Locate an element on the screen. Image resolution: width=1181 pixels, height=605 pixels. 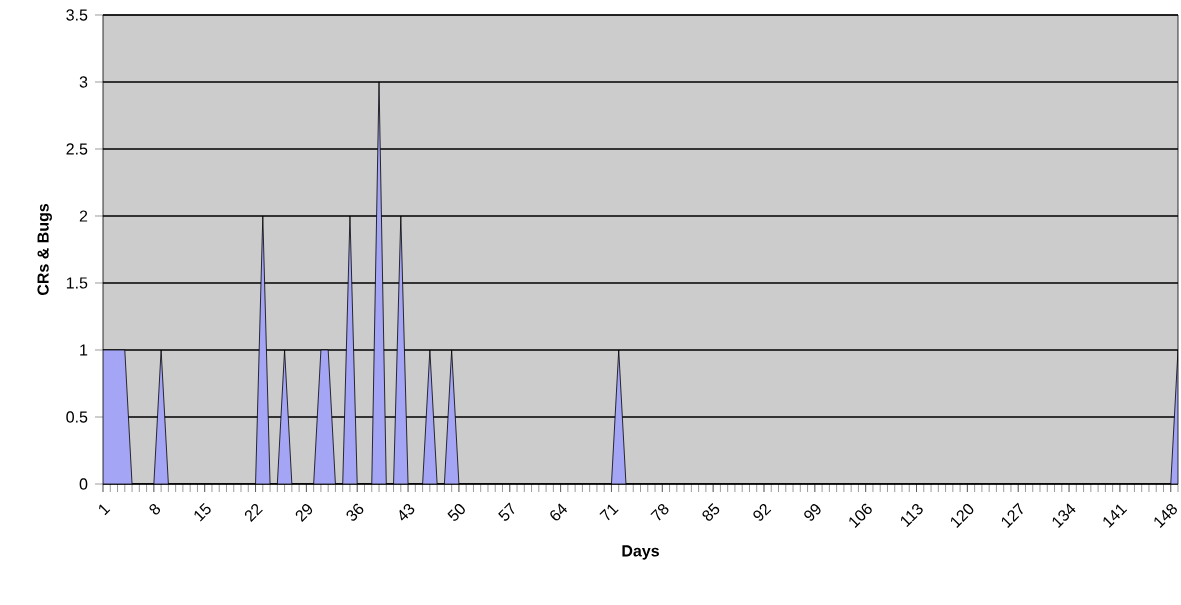
x-tick-label: 15 is located at coordinates (202, 512).